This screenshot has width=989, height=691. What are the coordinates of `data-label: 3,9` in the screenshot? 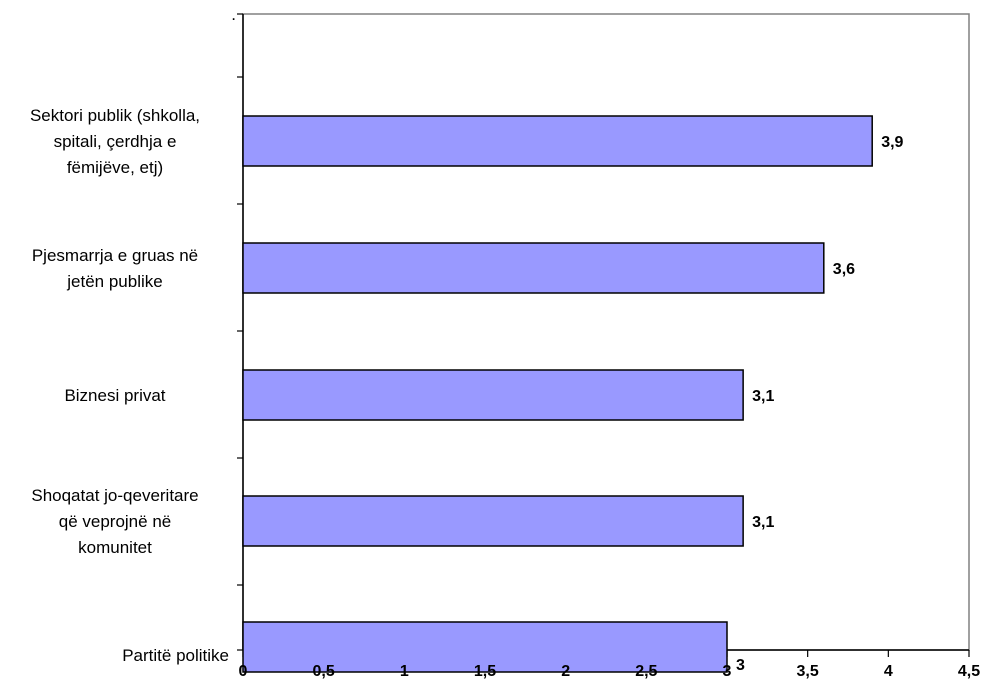 It's located at (892, 142).